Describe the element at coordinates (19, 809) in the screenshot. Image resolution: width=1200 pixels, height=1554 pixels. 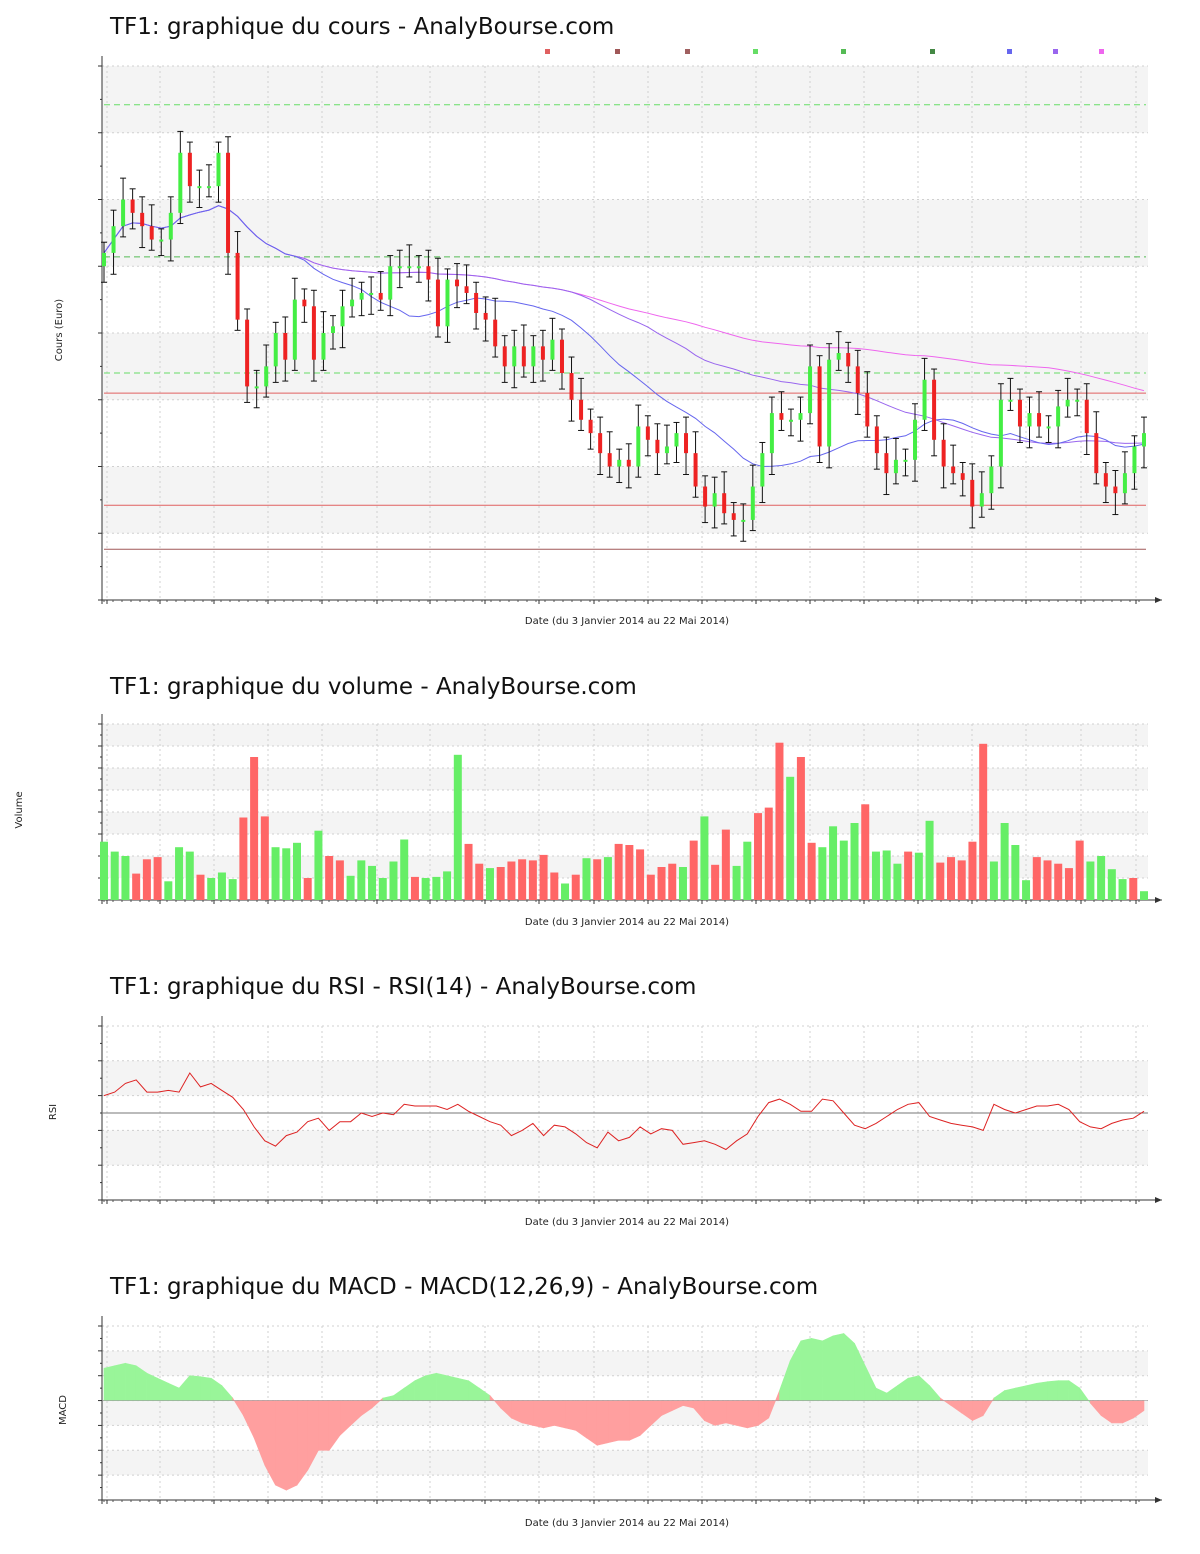
I see `volume-y-axis-label: Volume` at that location.